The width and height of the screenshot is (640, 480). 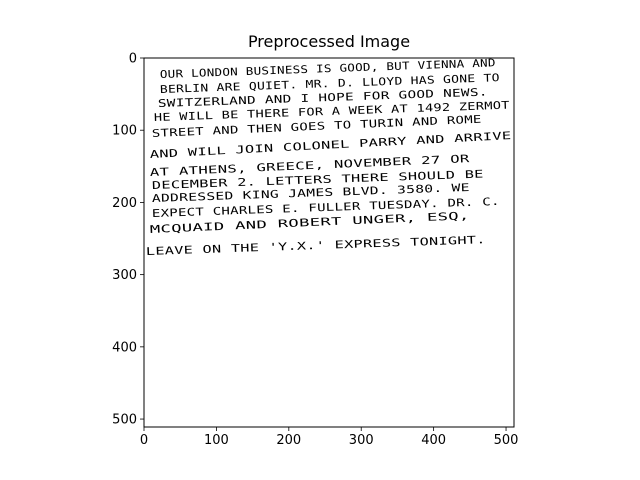 I want to click on x-tick-label: 200, so click(x=288, y=440).